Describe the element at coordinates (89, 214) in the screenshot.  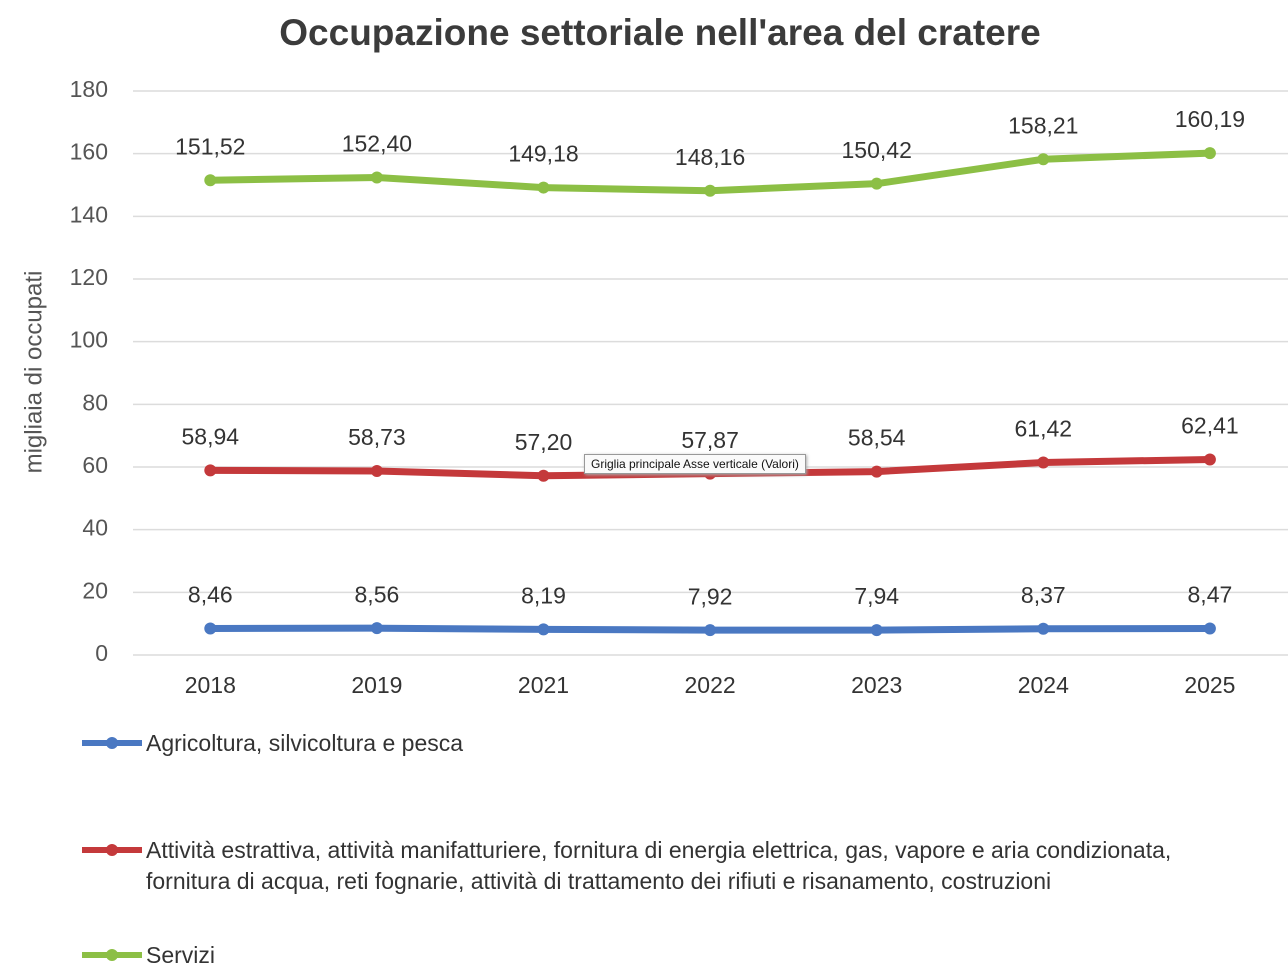
I see `y-tick-label: 140` at that location.